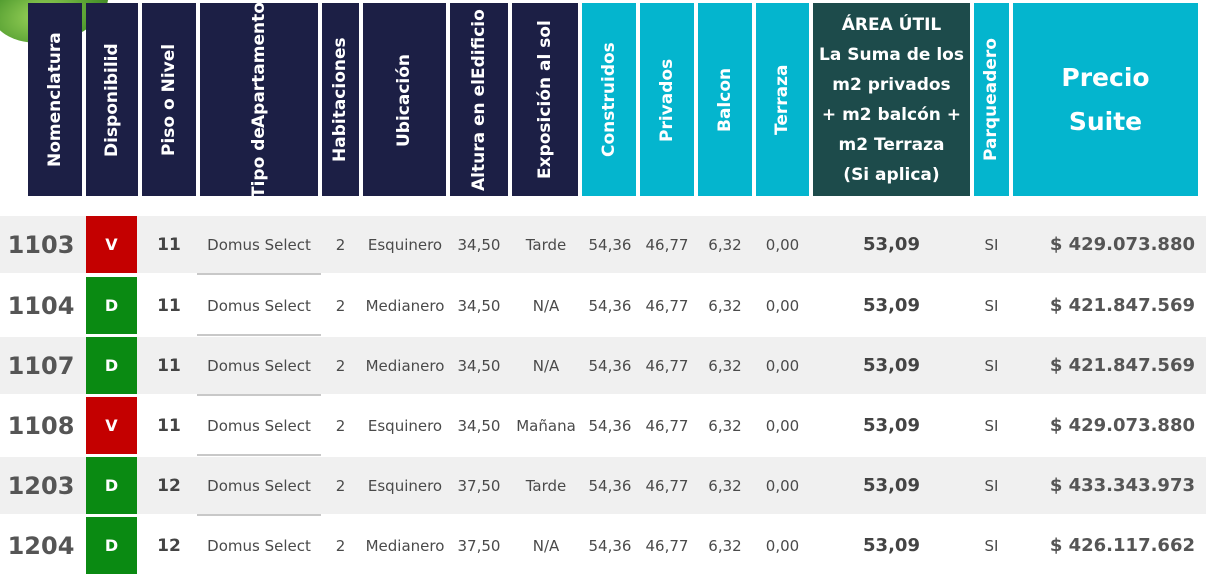  I want to click on header-area-line-4: + m2 balcón +, so click(891, 114).